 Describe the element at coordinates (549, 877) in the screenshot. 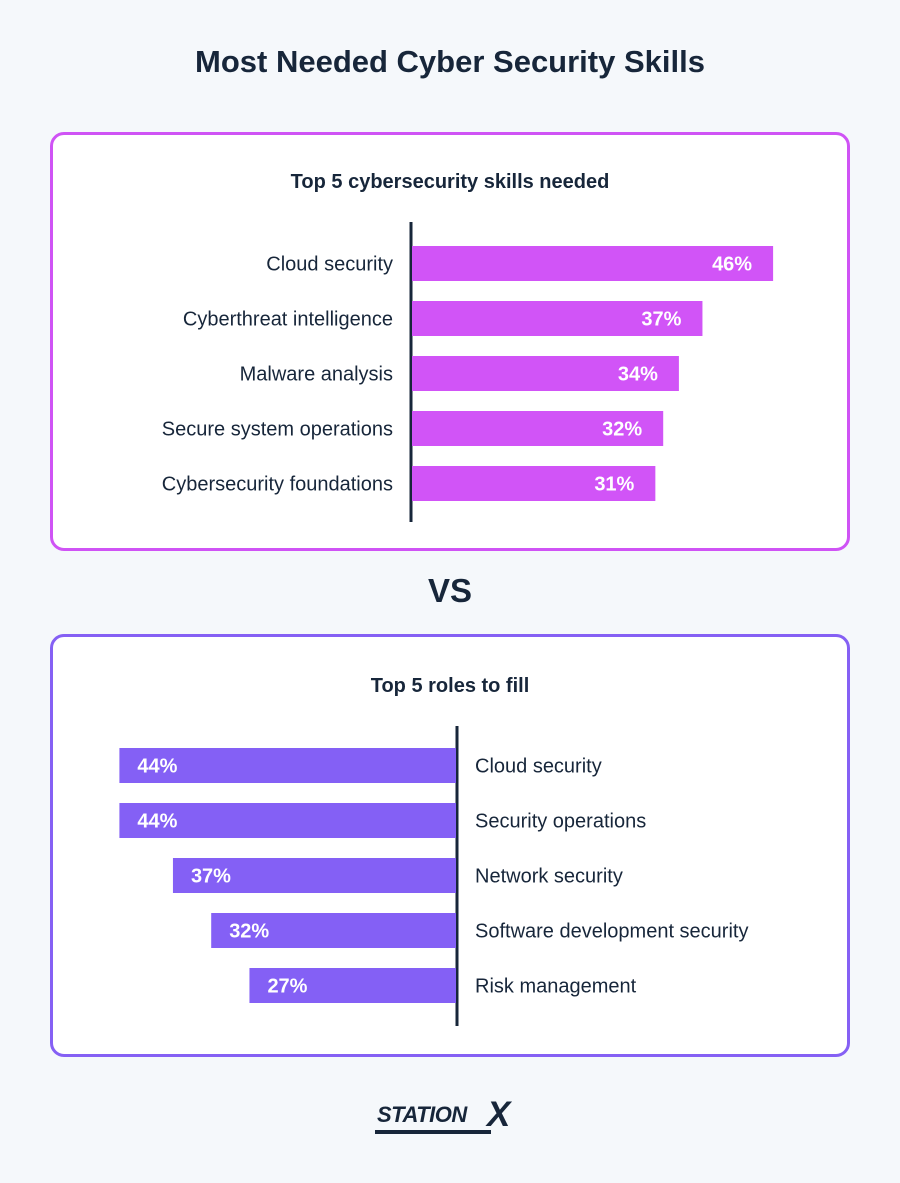

I see `roles-category-label: Network security` at that location.